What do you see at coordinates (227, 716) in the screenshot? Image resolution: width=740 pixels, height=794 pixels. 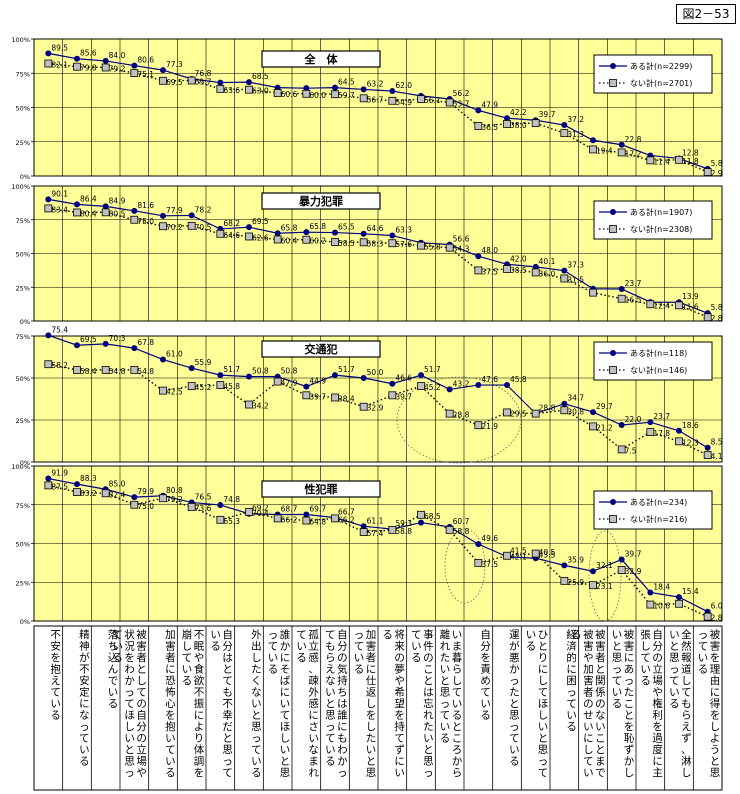 I see `category-label-char: 幸` at bounding box center [227, 716].